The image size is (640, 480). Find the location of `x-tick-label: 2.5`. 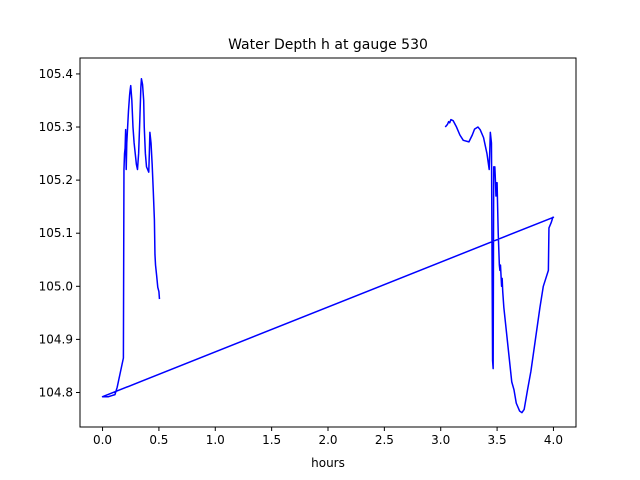

x-tick-label: 2.5 is located at coordinates (384, 440).